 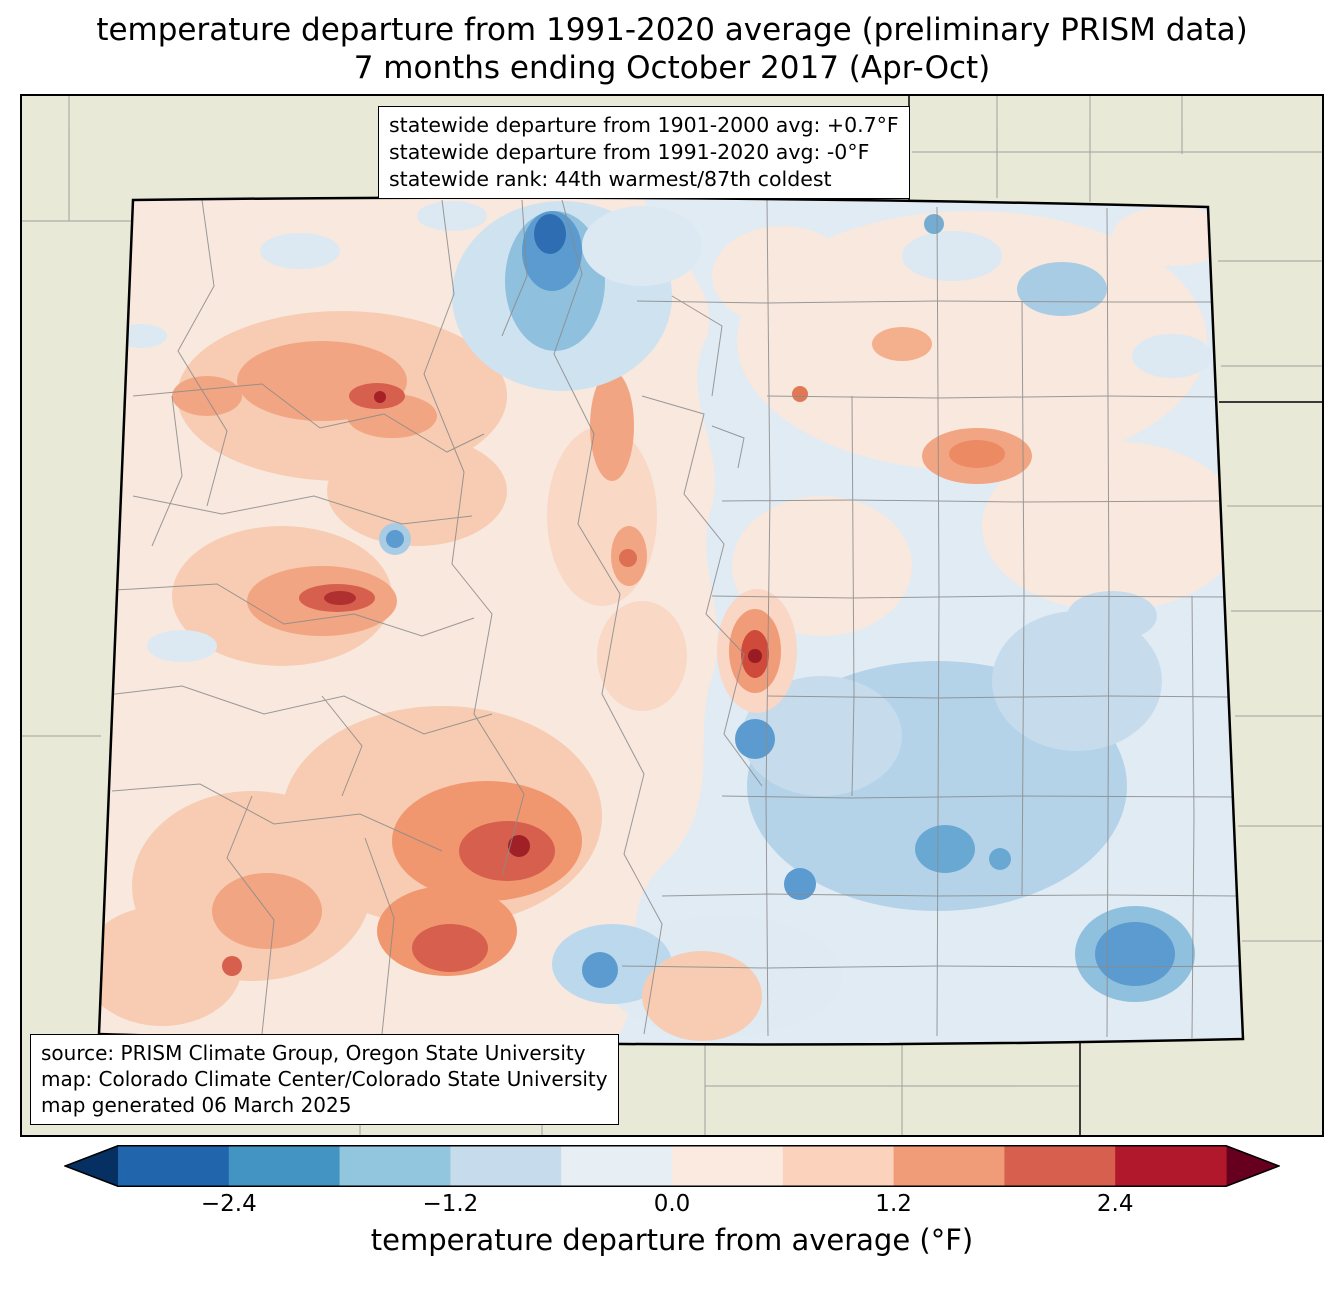 What do you see at coordinates (672, 1165) in the screenshot?
I see `colorbar-scale` at bounding box center [672, 1165].